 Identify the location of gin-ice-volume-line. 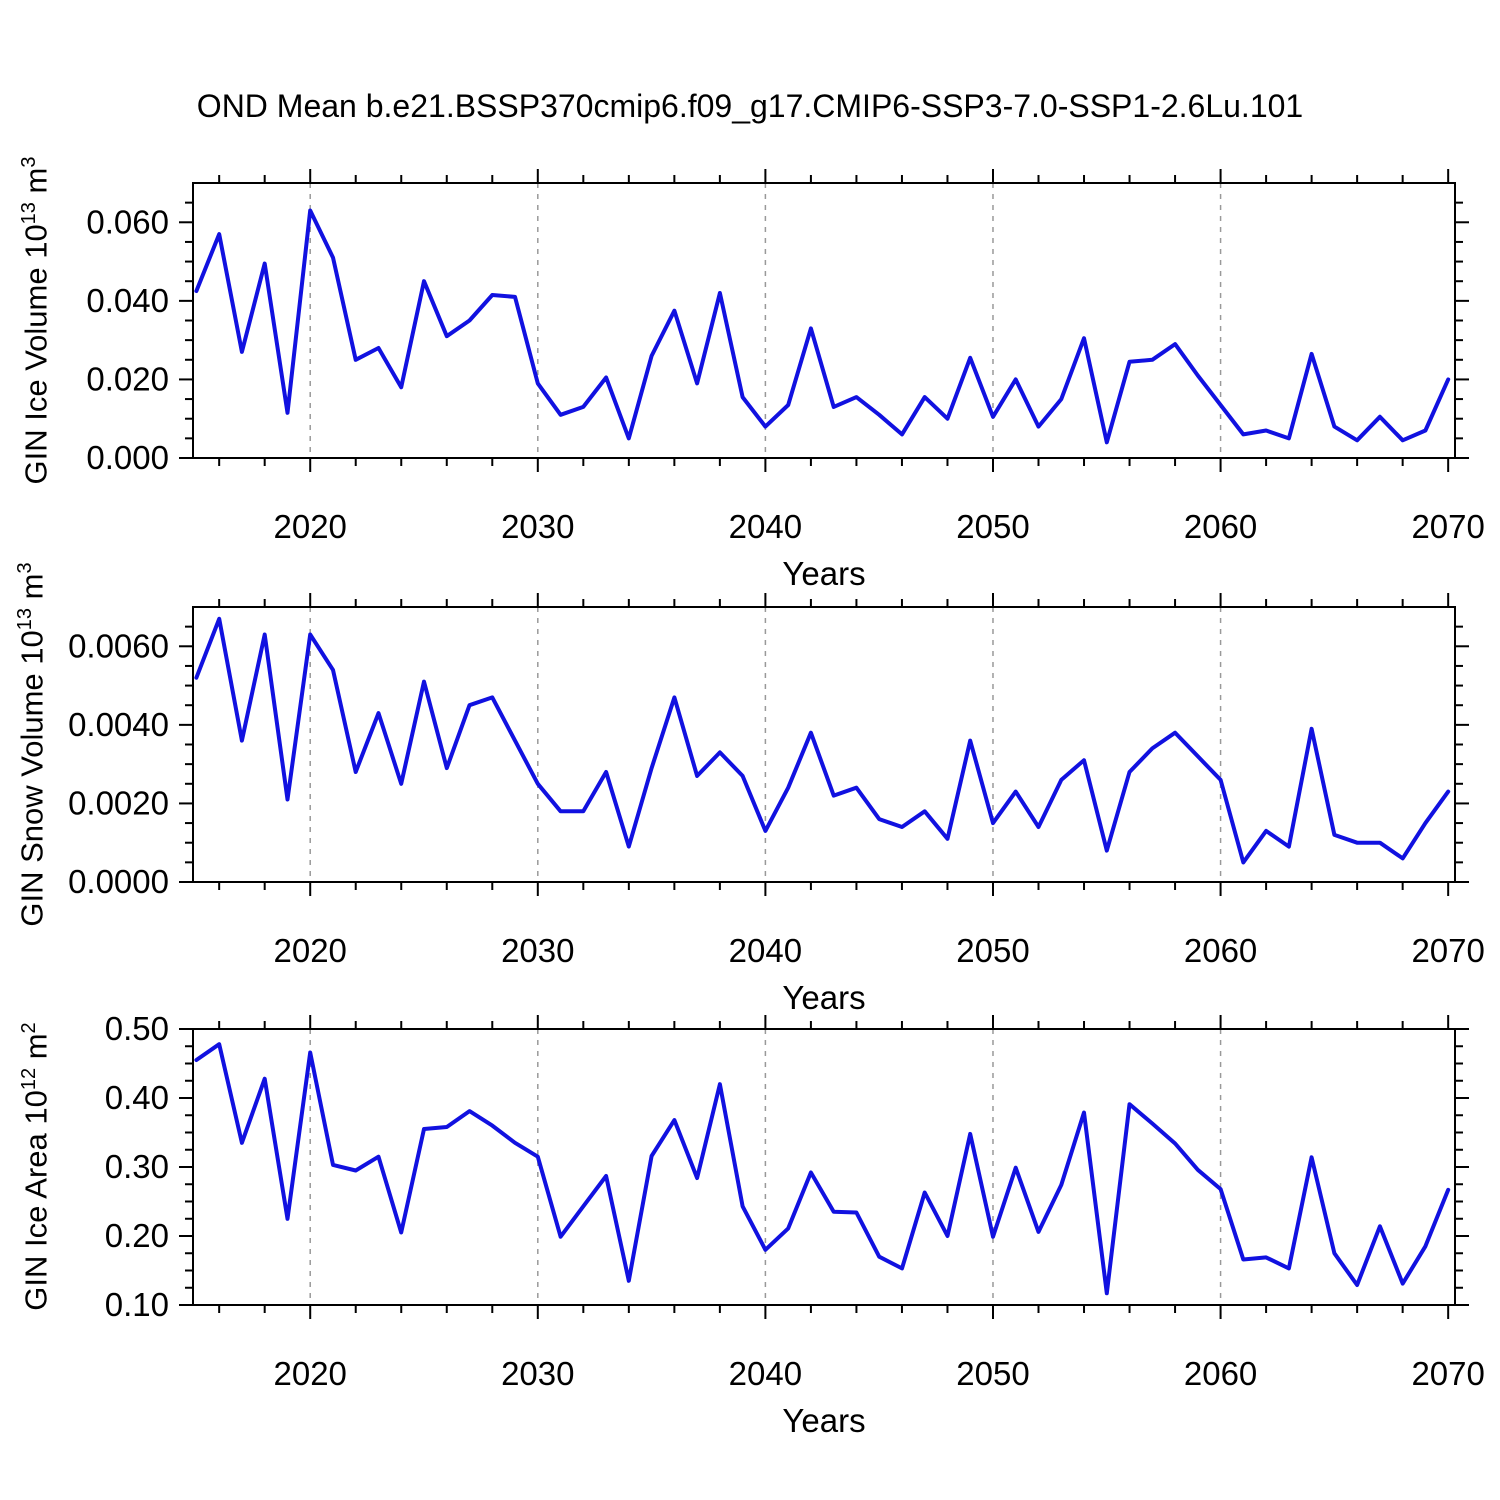
(822, 326).